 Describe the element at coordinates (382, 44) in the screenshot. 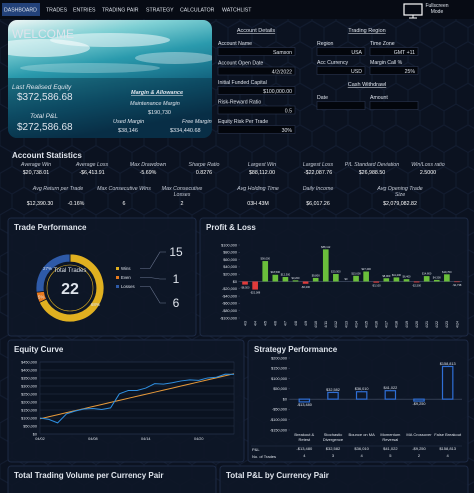

I see `field-label: Time Zone` at that location.